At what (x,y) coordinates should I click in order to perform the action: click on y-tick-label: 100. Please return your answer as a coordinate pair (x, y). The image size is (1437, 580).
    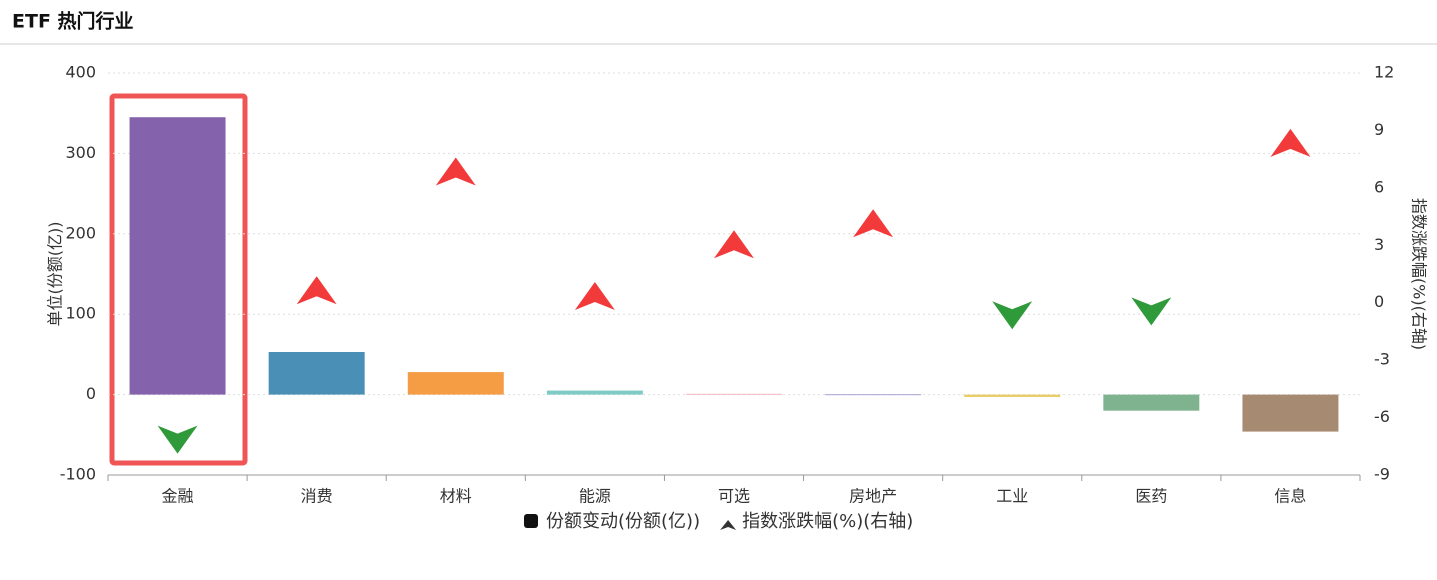
    Looking at the image, I should click on (80, 313).